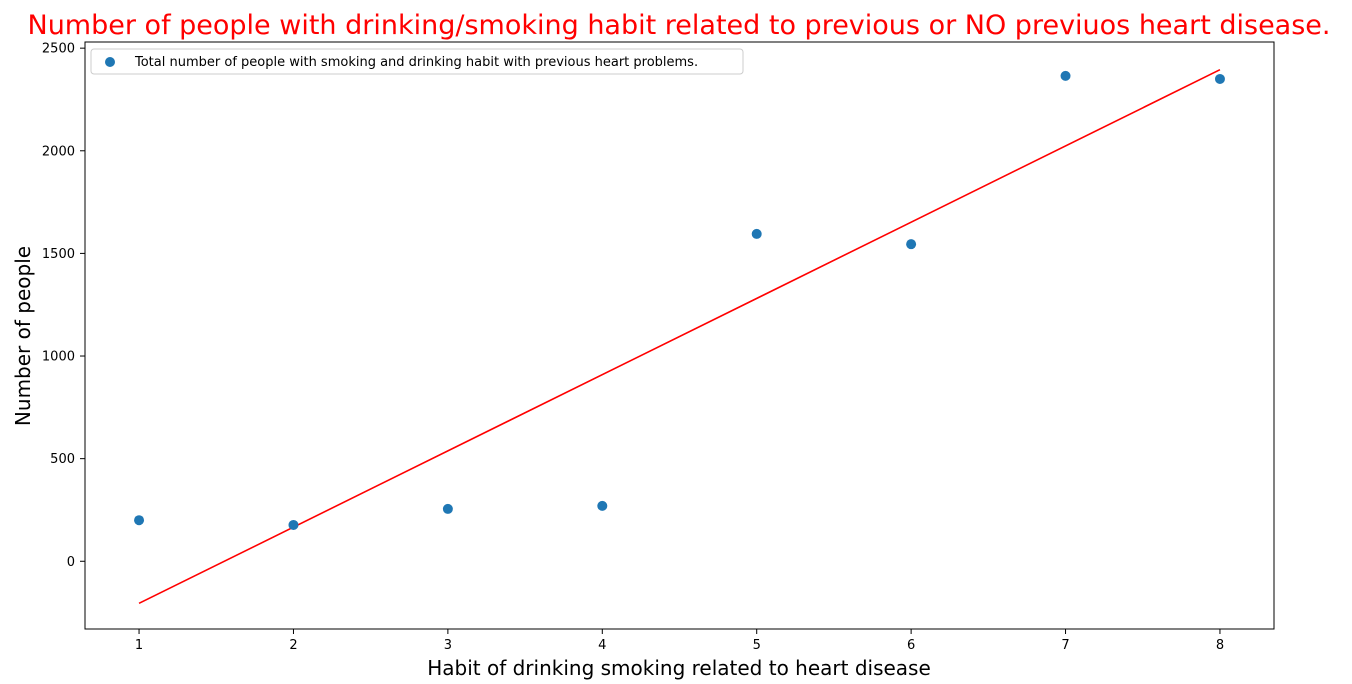 This screenshot has width=1352, height=684. Describe the element at coordinates (58, 254) in the screenshot. I see `y-tick-label: 1500` at that location.